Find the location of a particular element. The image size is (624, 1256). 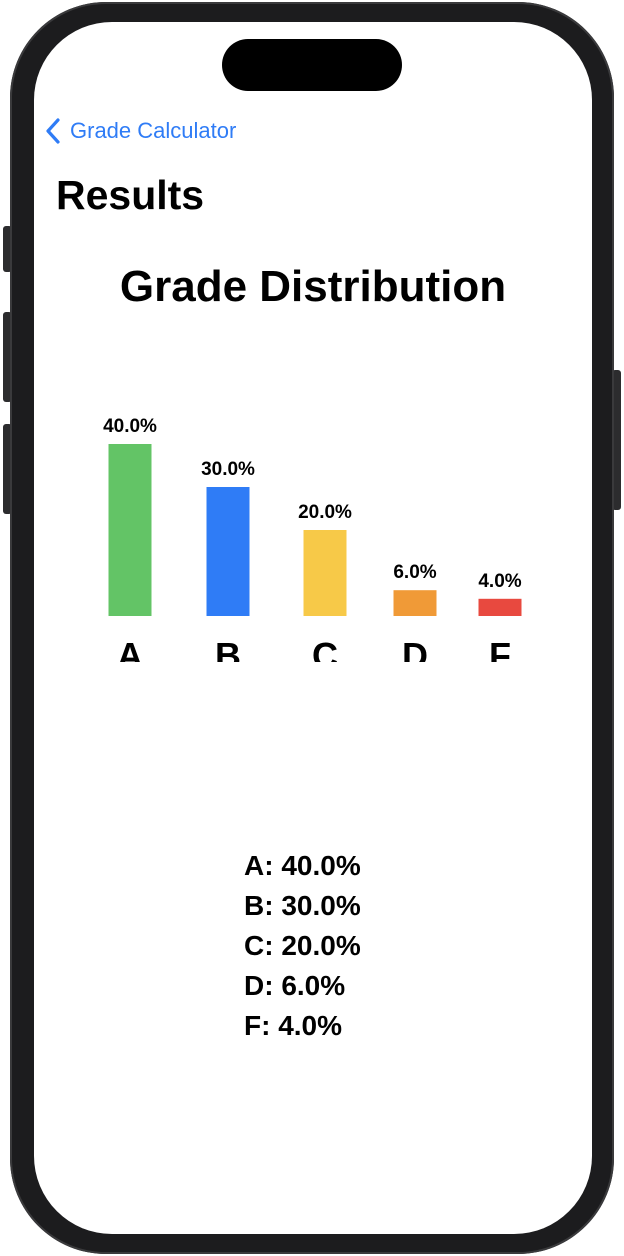

volume-up-button is located at coordinates (7, 357).